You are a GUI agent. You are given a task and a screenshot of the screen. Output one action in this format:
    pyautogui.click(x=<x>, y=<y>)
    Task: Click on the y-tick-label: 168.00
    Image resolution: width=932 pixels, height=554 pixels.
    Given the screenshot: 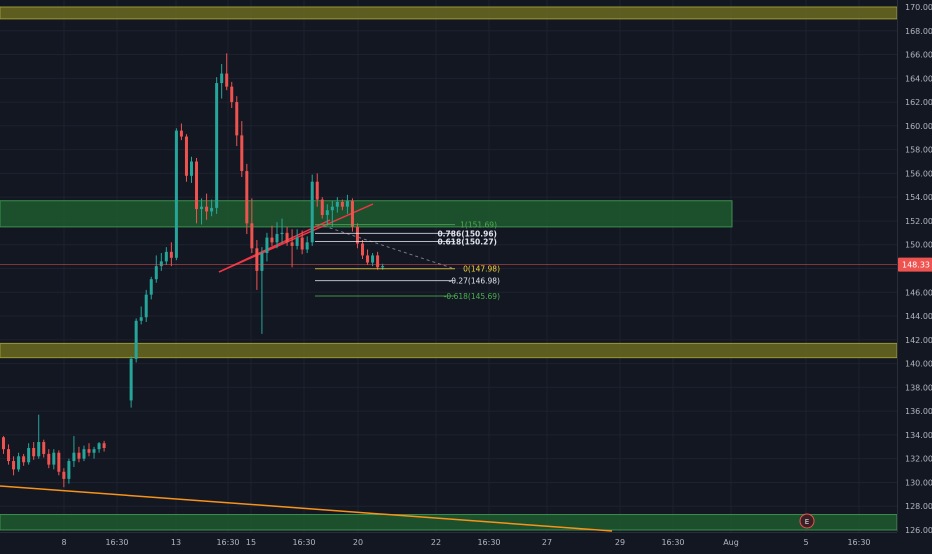 What is the action you would take?
    pyautogui.click(x=918, y=31)
    